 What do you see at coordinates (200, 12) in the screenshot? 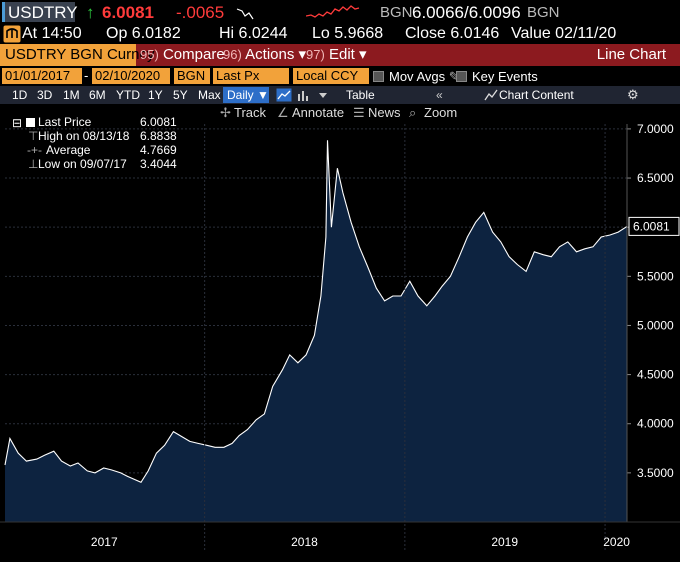
I see `price-change: -.0065` at bounding box center [200, 12].